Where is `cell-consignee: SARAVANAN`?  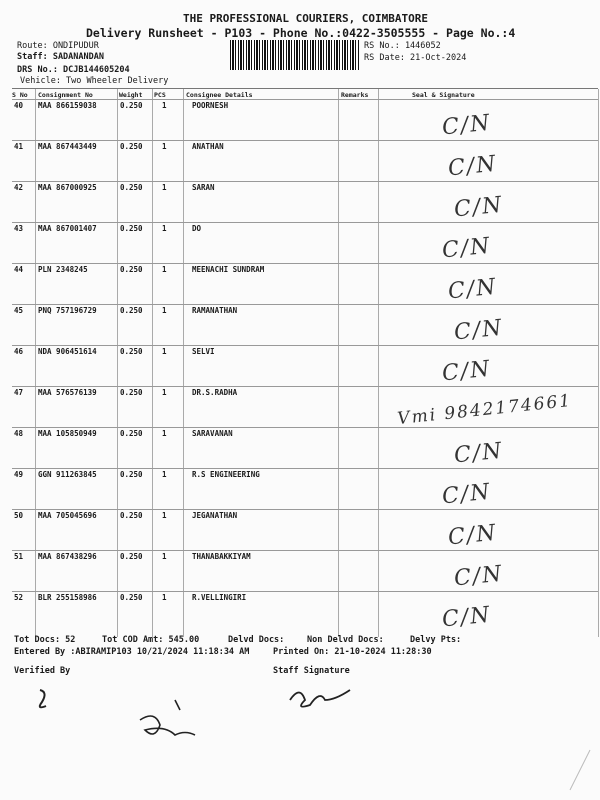
cell-consignee: SARAVANAN is located at coordinates (212, 433).